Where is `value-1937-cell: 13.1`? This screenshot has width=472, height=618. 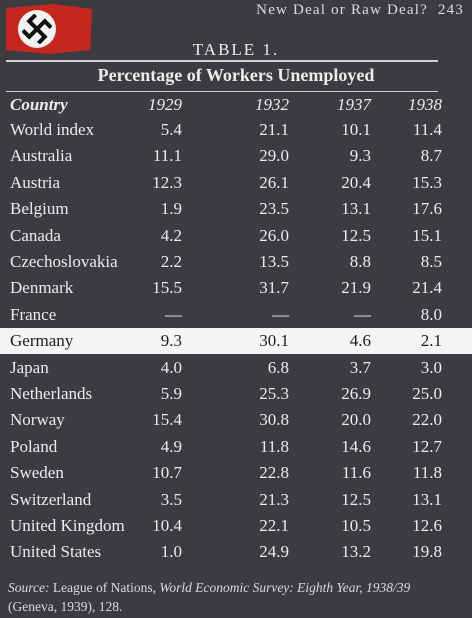 value-1937-cell: 13.1 is located at coordinates (356, 209).